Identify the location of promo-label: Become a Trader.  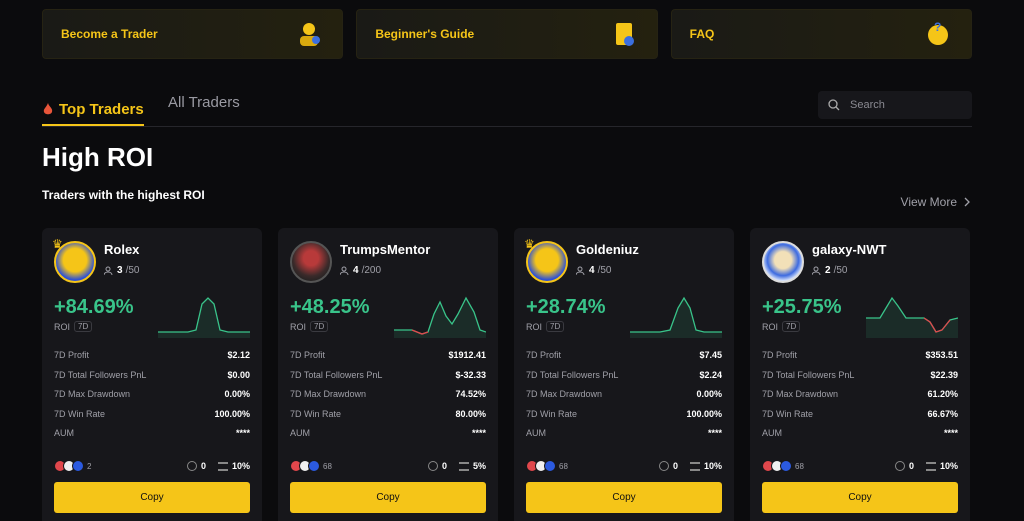
(109, 34).